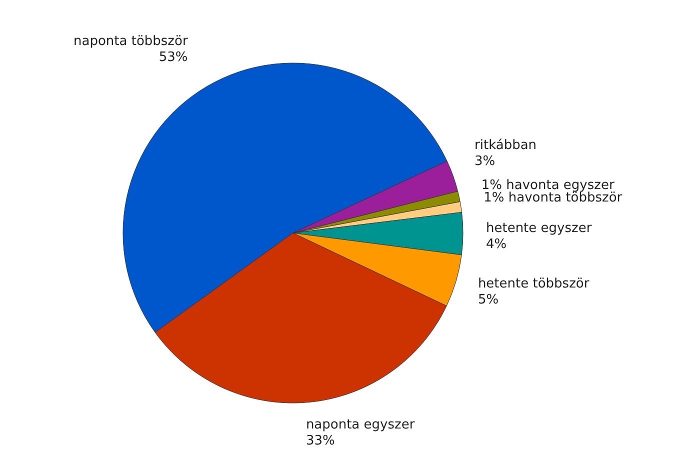 The height and width of the screenshot is (453, 691). I want to click on slice-label: ritkábban, so click(505, 146).